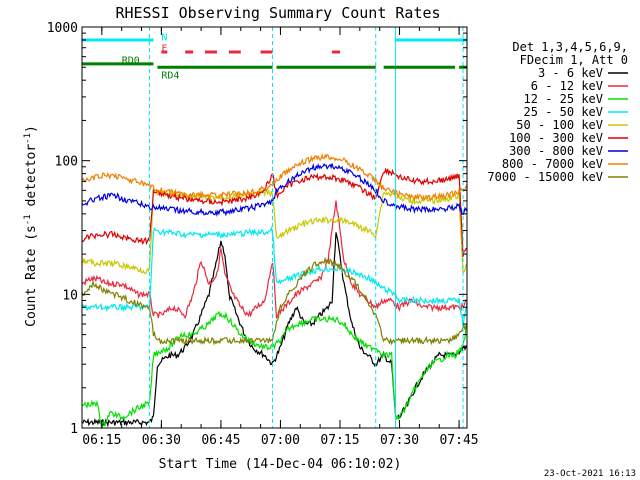  Describe the element at coordinates (590, 474) in the screenshot. I see `footer-date: 23-Oct-2021 16:13` at that location.